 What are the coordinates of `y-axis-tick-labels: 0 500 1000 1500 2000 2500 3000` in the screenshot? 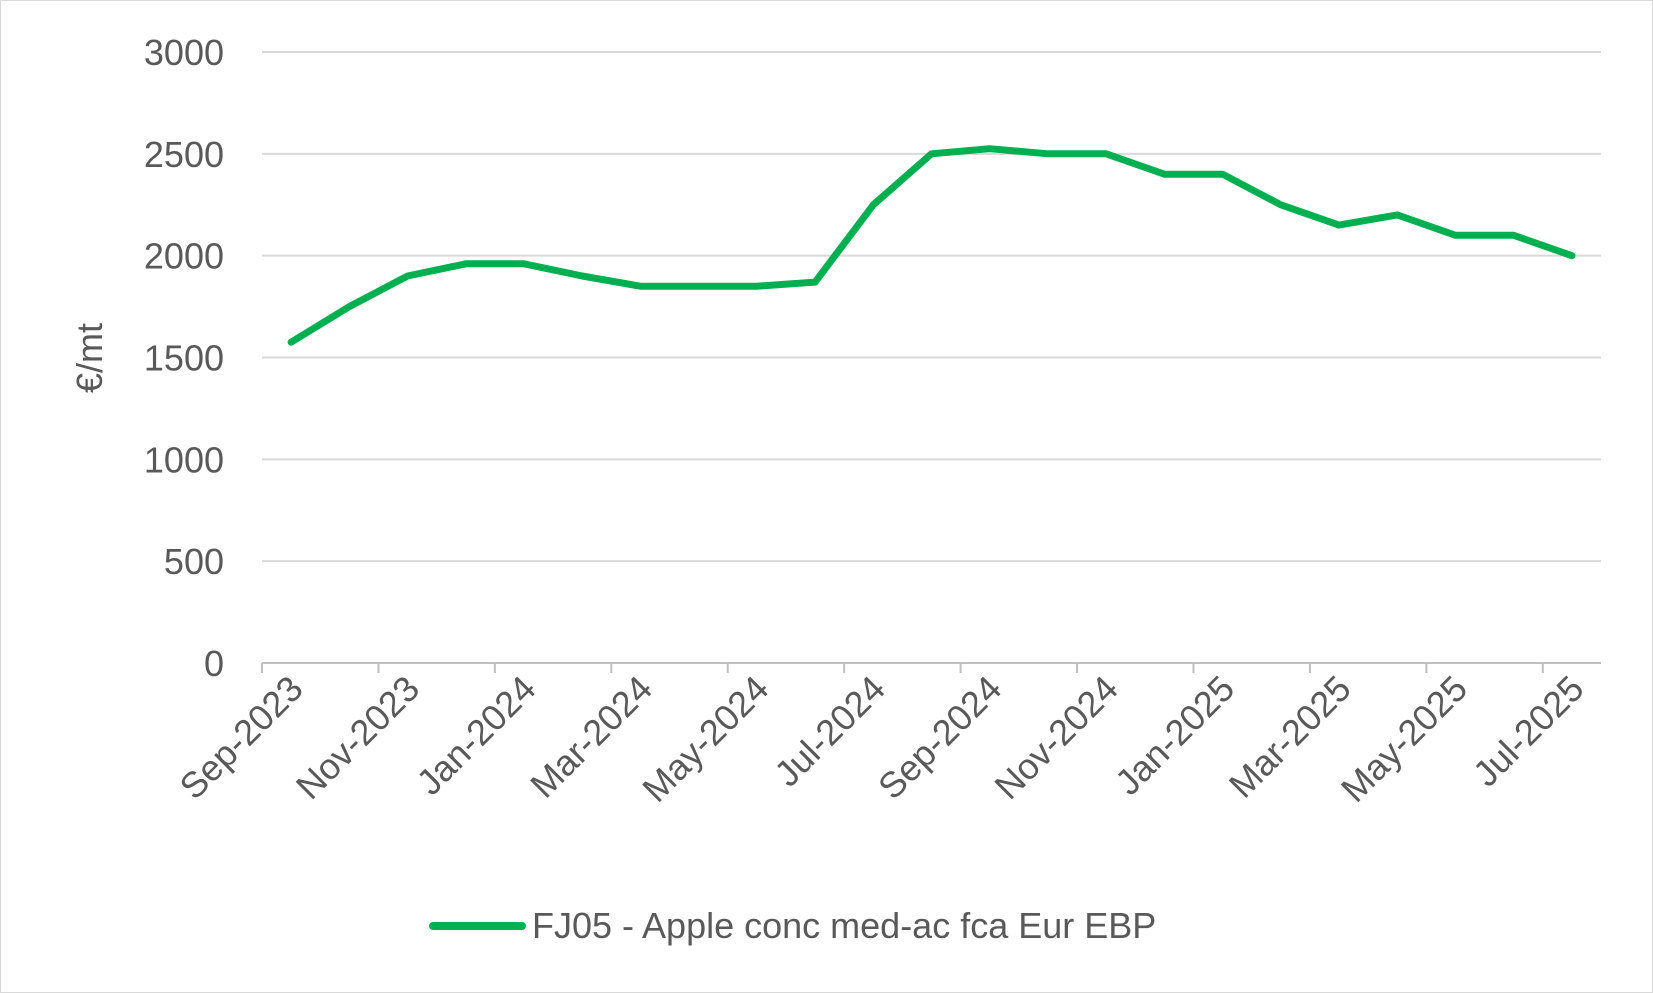 It's located at (184, 358).